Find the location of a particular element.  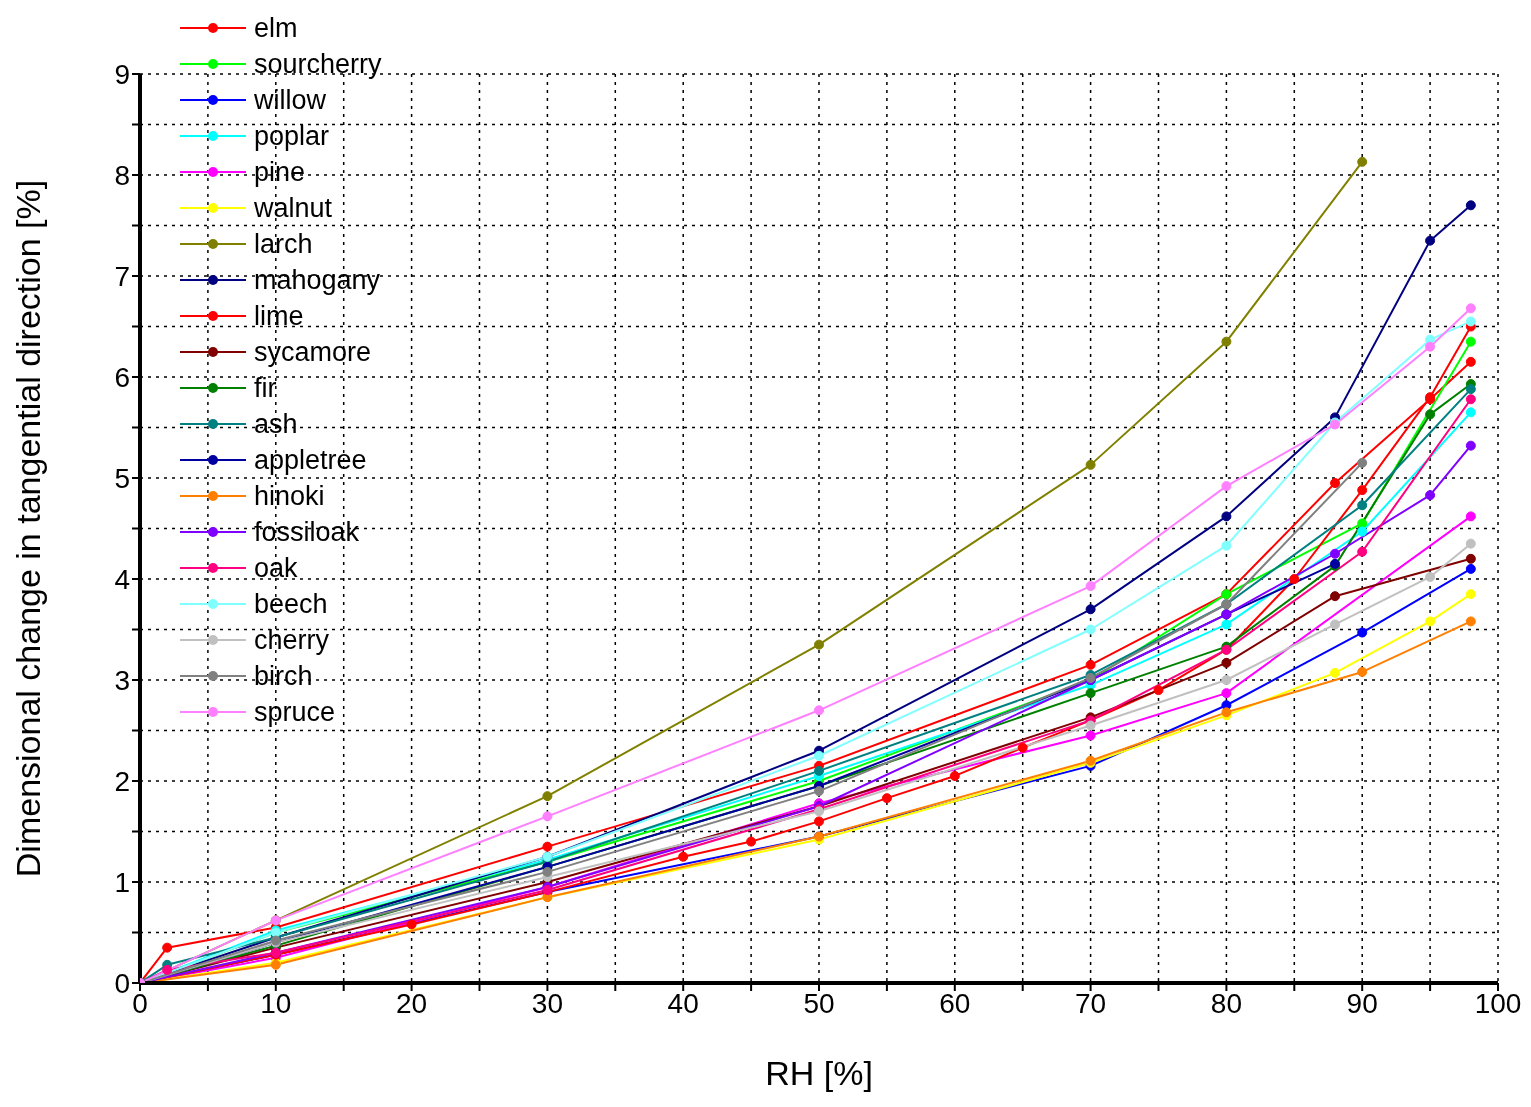

y-tick-label: 9 is located at coordinates (122, 74).